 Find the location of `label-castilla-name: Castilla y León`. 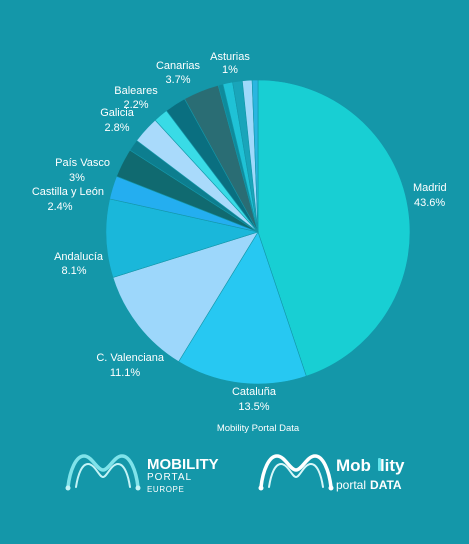

label-castilla-name: Castilla y León is located at coordinates (68, 192).